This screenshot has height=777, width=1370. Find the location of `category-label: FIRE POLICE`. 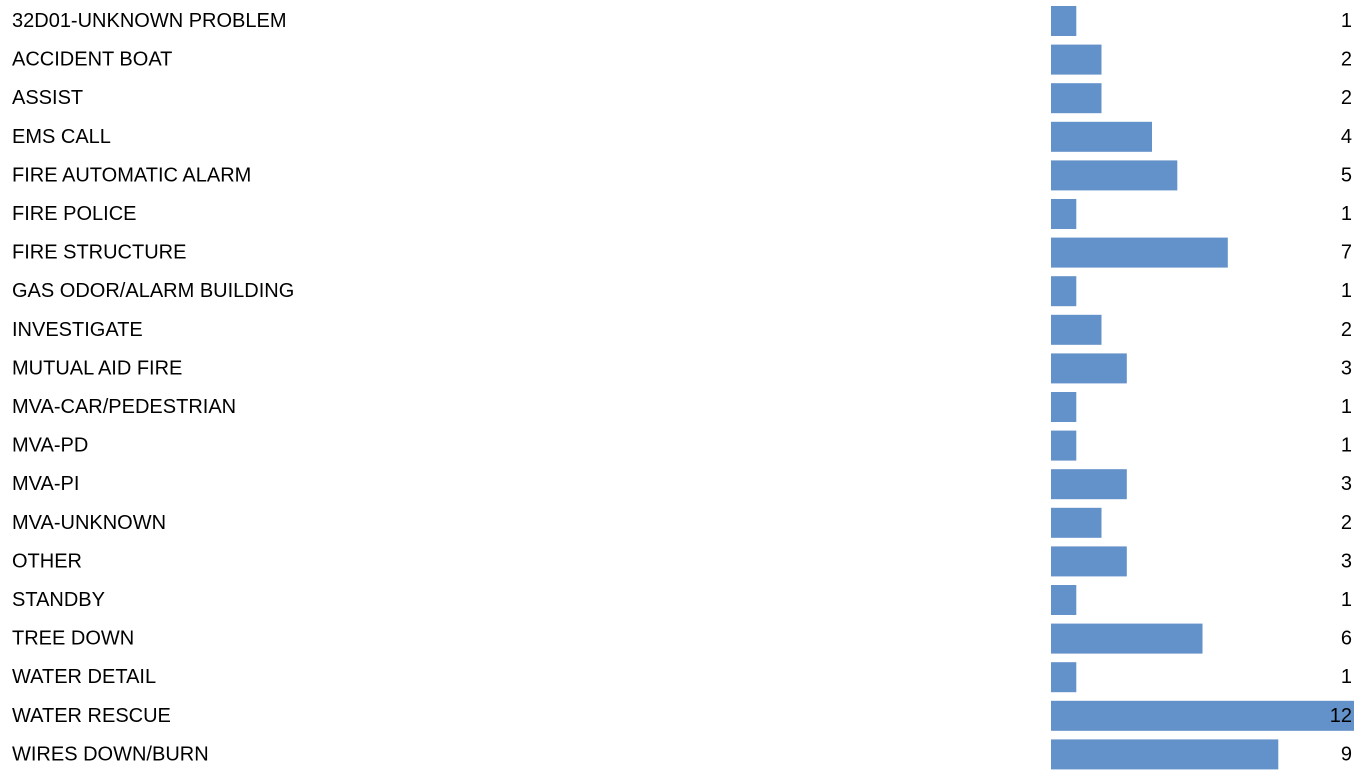

category-label: FIRE POLICE is located at coordinates (74, 214).